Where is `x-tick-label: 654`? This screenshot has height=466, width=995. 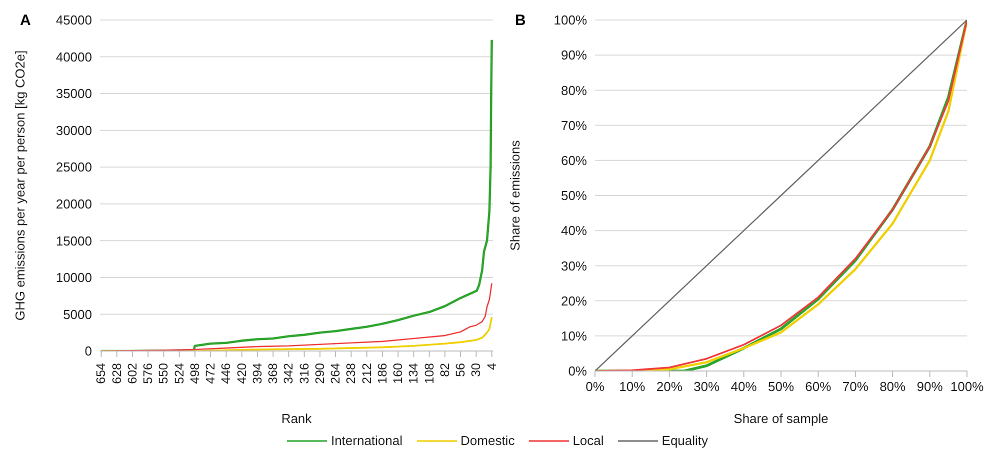 x-tick-label: 654 is located at coordinates (101, 373).